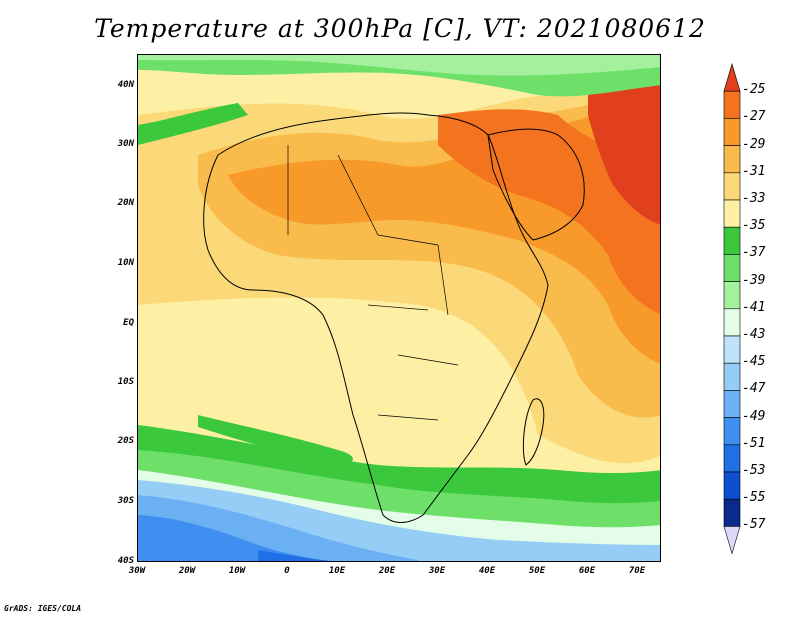 This screenshot has height=618, width=800. What do you see at coordinates (754, 525) in the screenshot?
I see `colorbar-label: -57` at bounding box center [754, 525].